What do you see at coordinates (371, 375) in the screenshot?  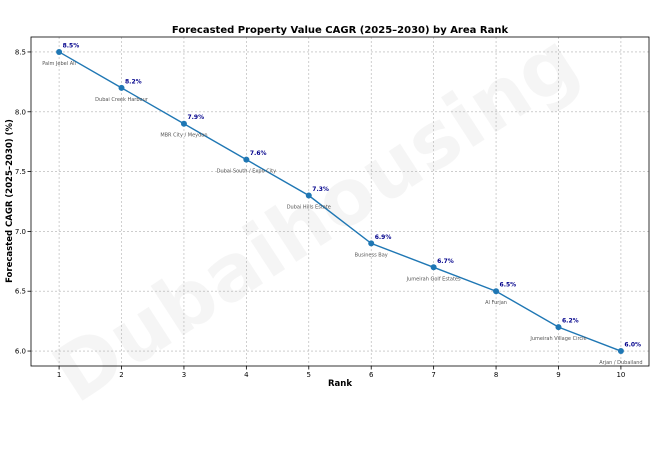 I see `x-tick-label: 6` at bounding box center [371, 375].